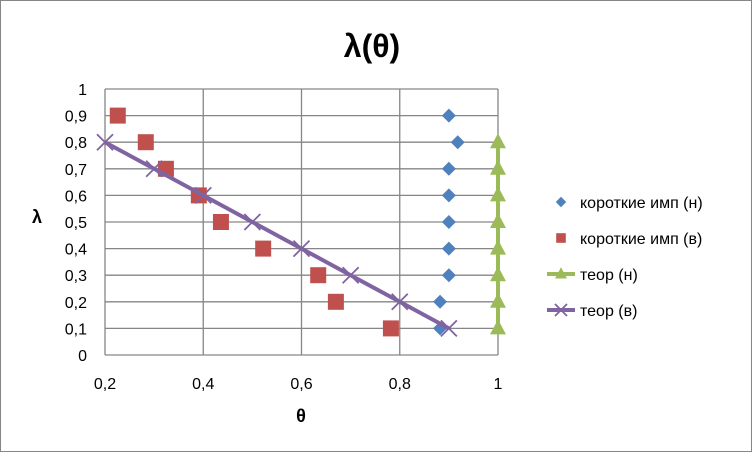 The width and height of the screenshot is (752, 452). Describe the element at coordinates (76, 196) in the screenshot. I see `y-tick-label: 0,6` at that location.